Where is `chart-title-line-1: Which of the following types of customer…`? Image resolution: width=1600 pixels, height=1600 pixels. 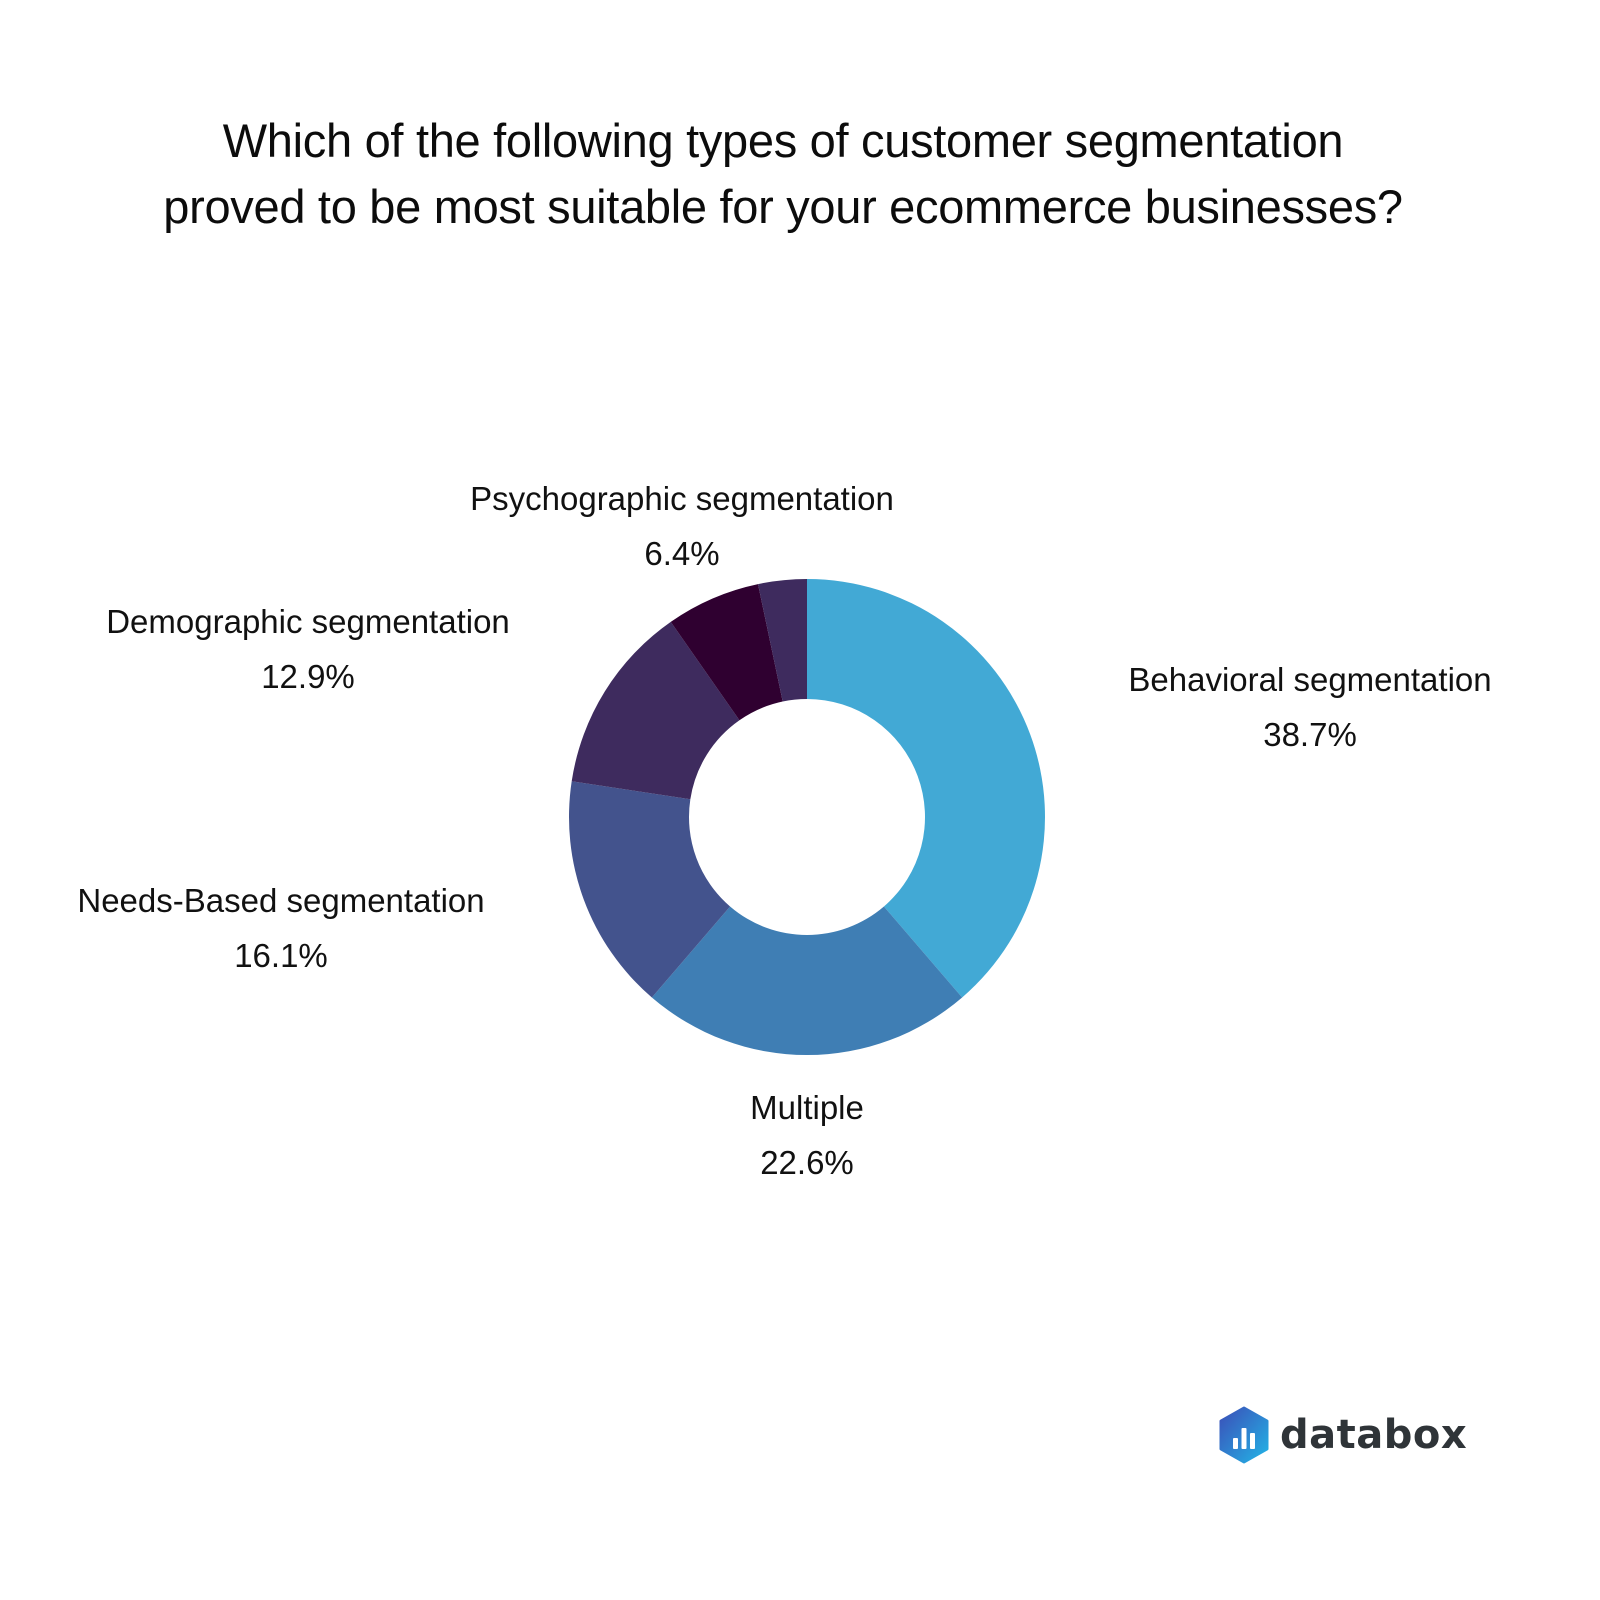 chart-title-line-1: Which of the following types of customer… is located at coordinates (783, 140).